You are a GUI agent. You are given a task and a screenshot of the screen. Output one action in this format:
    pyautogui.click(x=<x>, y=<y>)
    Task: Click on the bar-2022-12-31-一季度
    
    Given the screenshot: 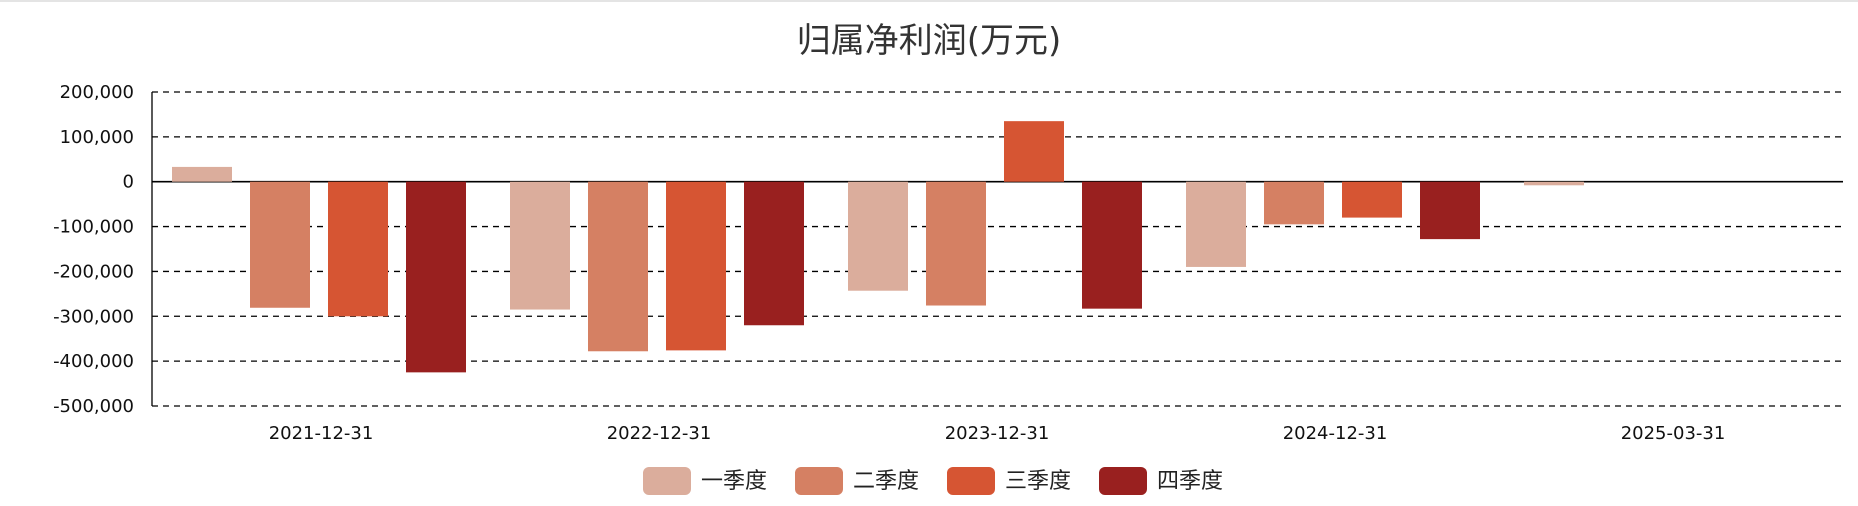 What is the action you would take?
    pyautogui.click(x=540, y=245)
    